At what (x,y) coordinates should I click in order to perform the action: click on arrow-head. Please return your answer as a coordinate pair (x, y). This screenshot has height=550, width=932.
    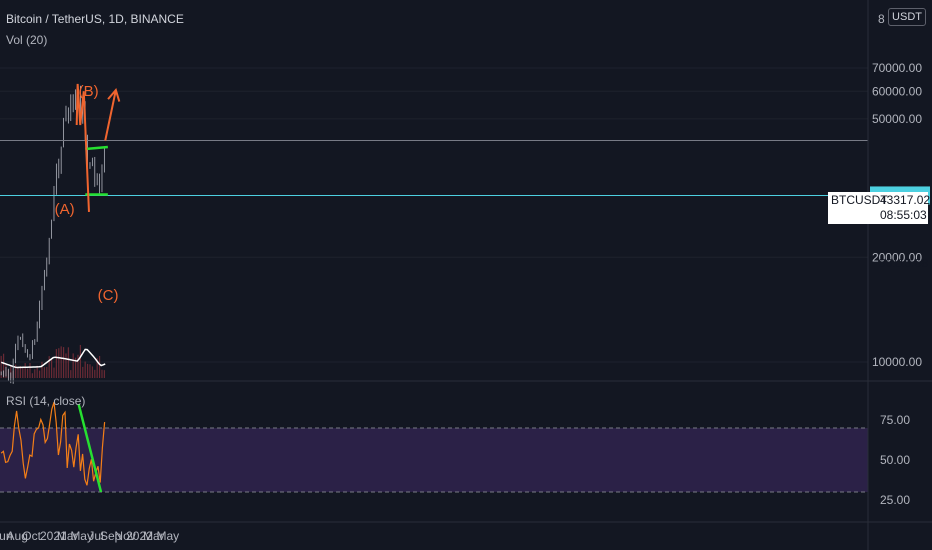
    Looking at the image, I should click on (114, 94).